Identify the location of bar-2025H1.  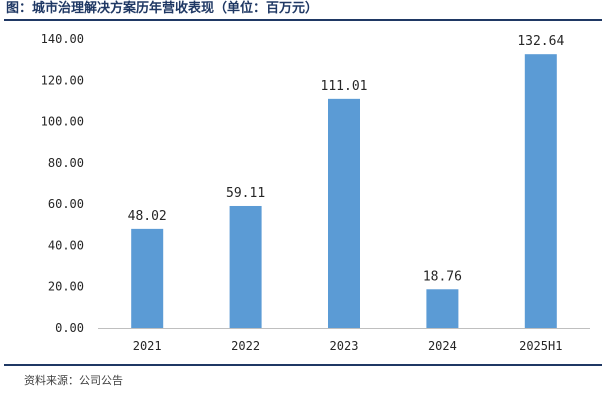
(540, 191).